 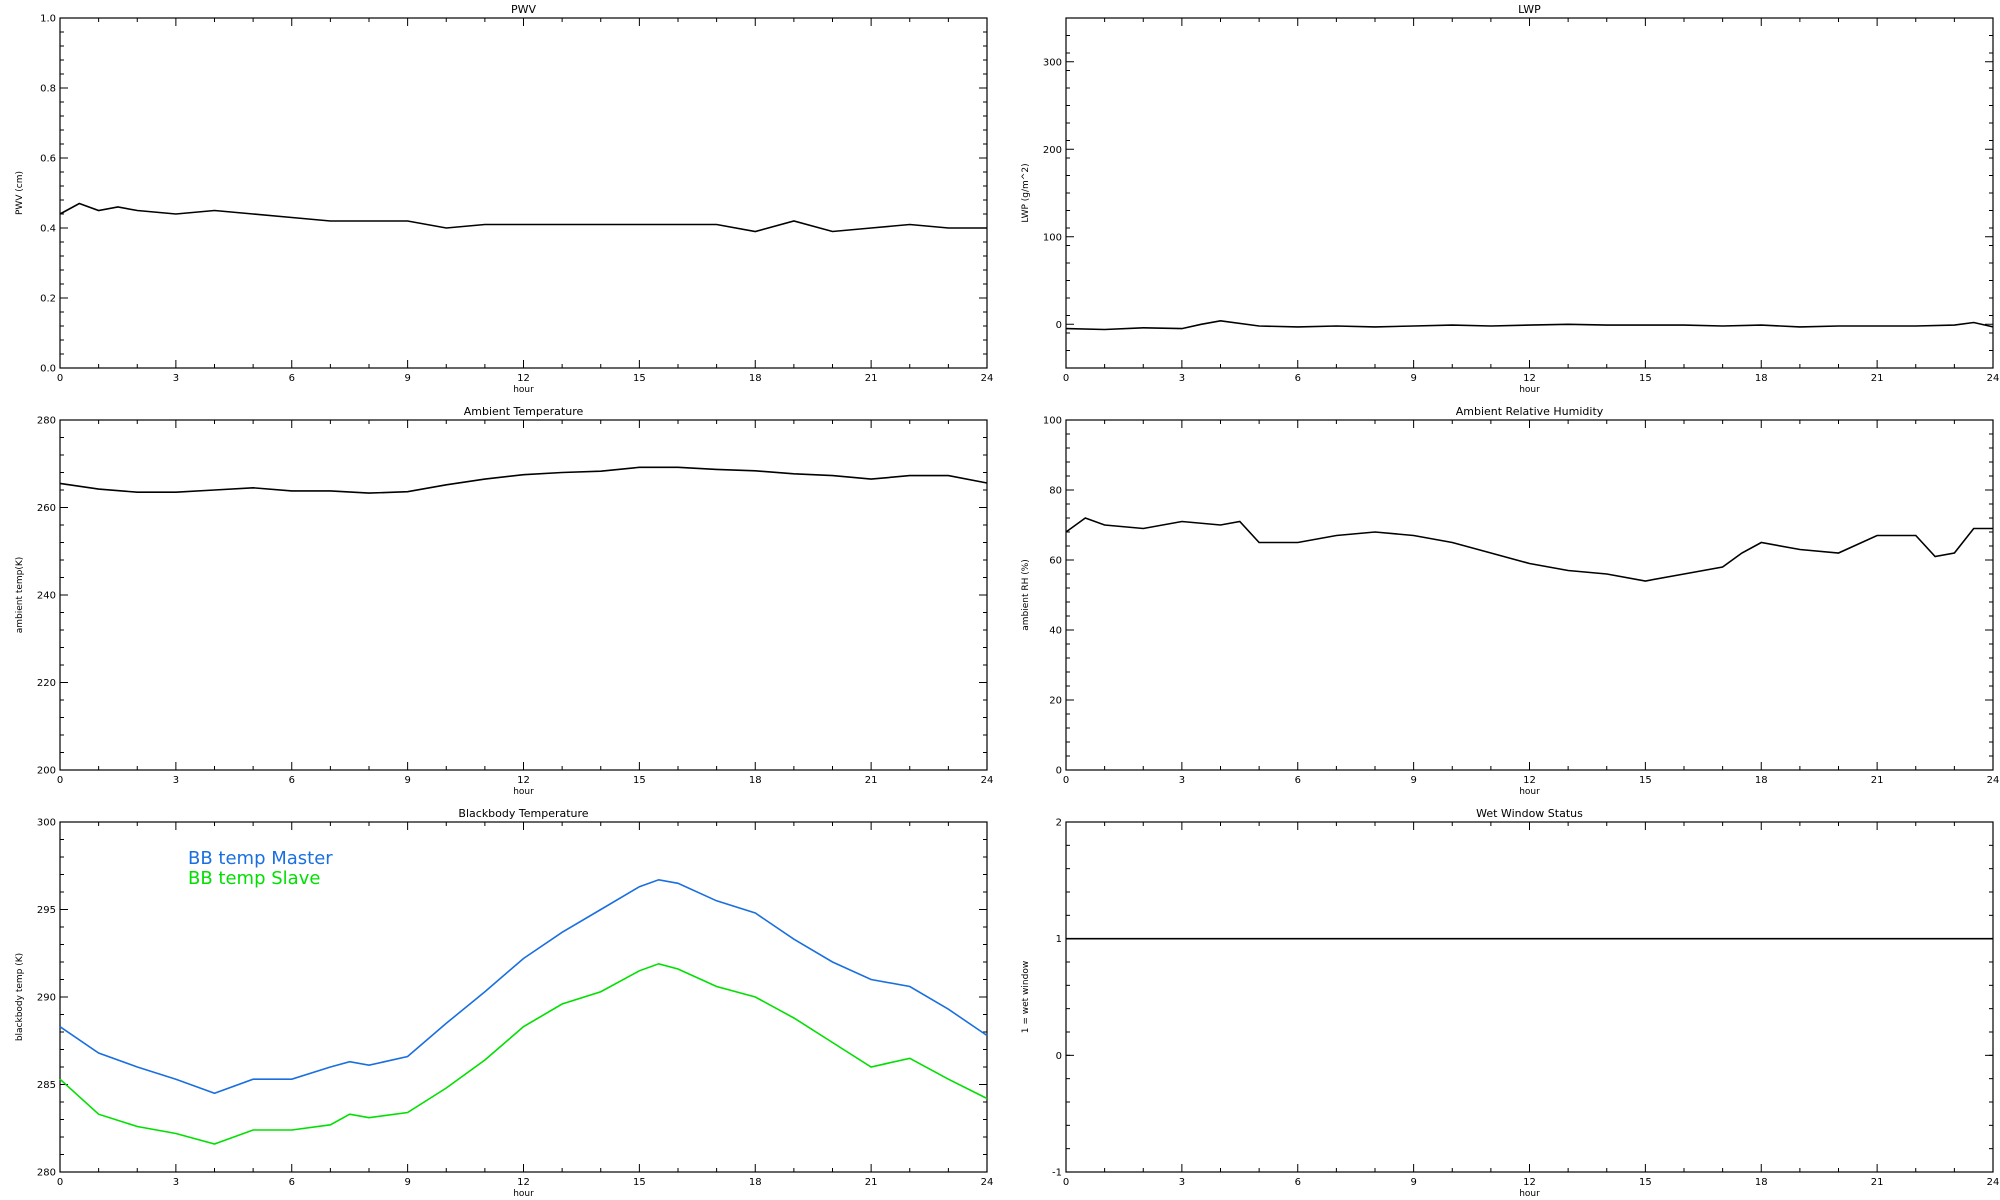 I want to click on y-tick-label: 220, so click(x=46, y=683).